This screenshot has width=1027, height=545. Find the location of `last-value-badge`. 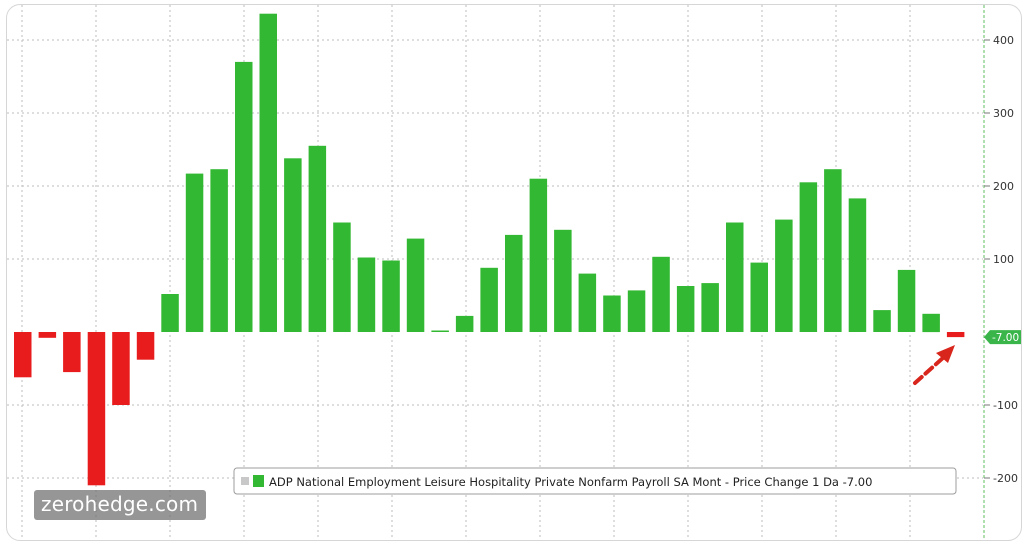

last-value-badge is located at coordinates (1002, 337).